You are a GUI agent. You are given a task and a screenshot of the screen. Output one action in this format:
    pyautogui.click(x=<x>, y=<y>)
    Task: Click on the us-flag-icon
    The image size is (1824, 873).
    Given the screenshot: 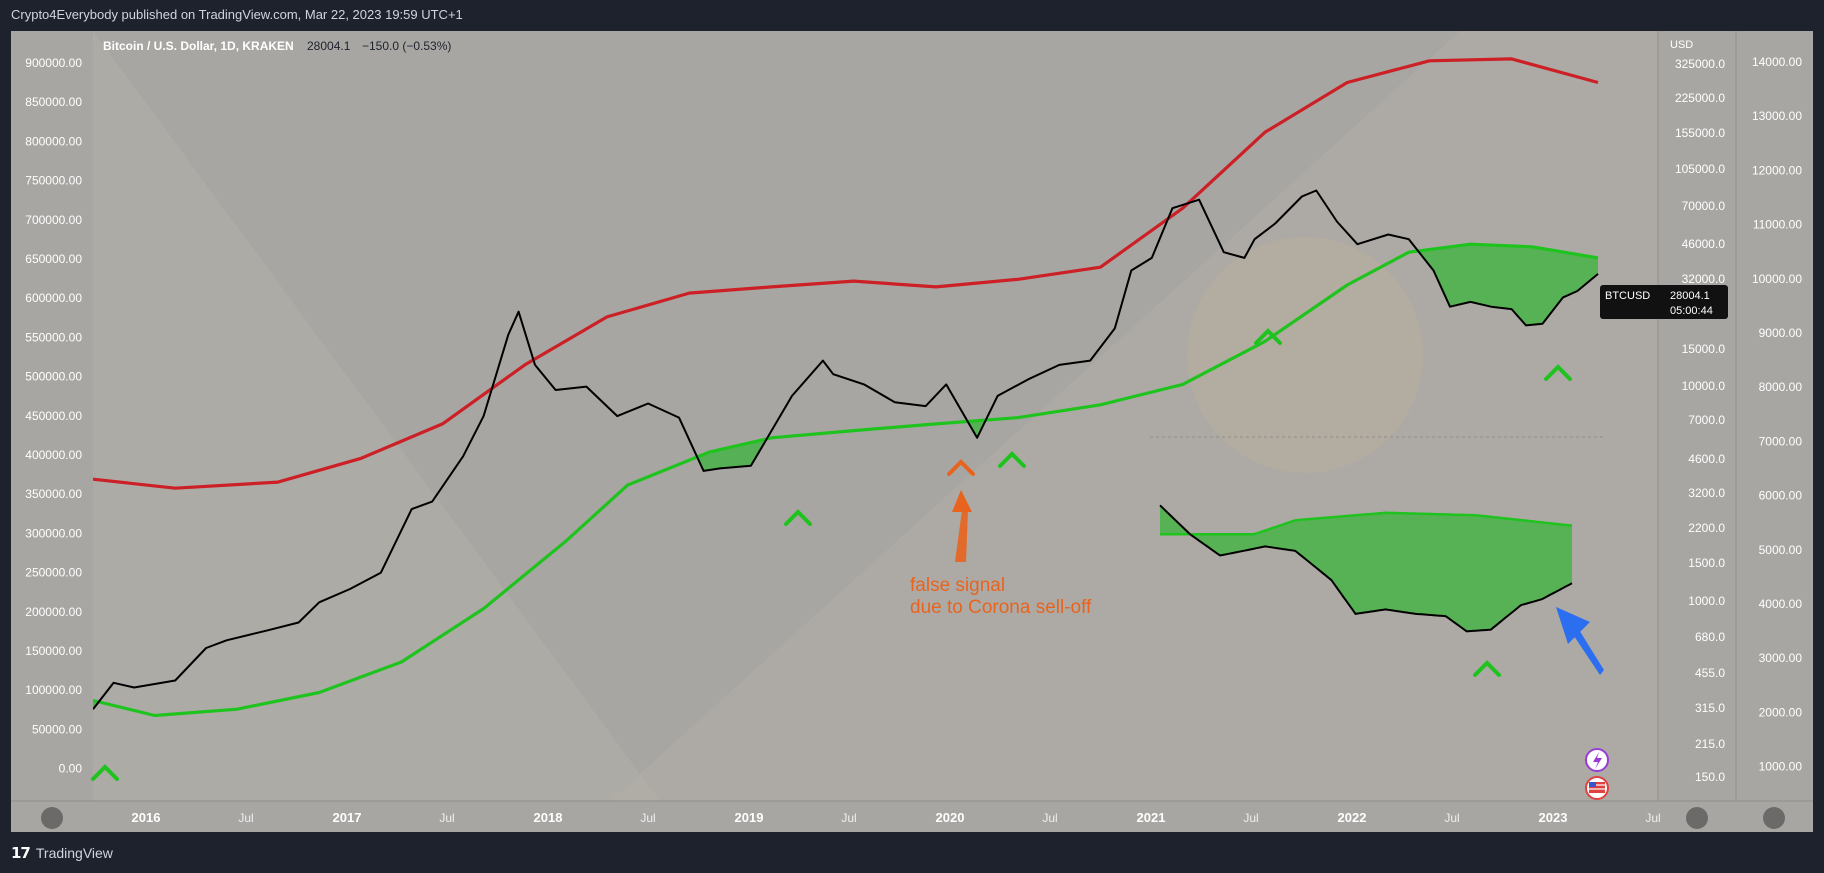 What is the action you would take?
    pyautogui.click(x=1597, y=788)
    